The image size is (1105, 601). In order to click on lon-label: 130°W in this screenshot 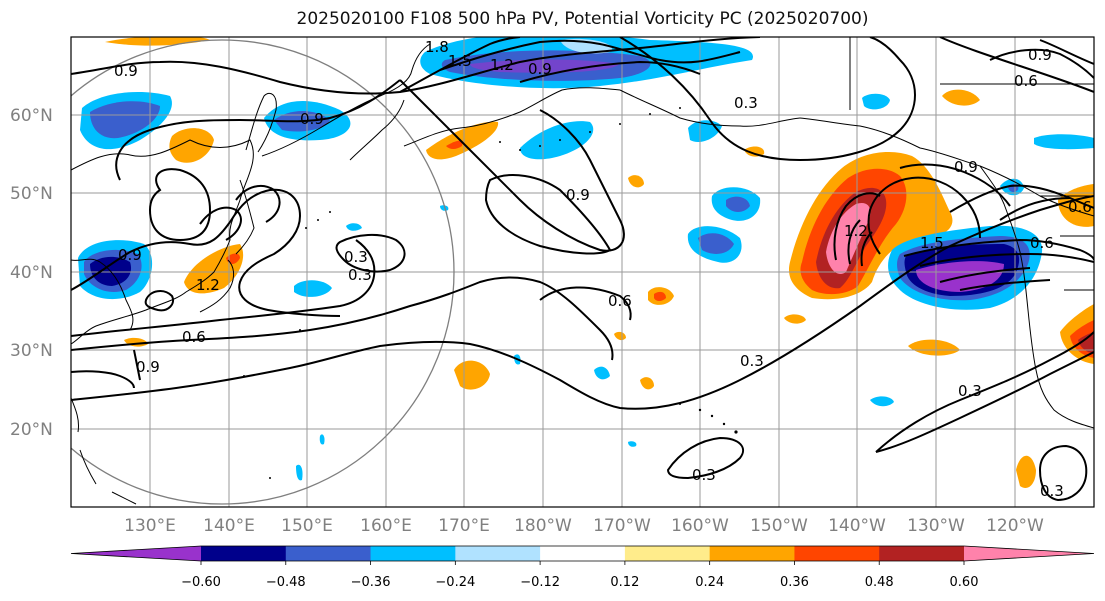, I will do `click(936, 526)`.